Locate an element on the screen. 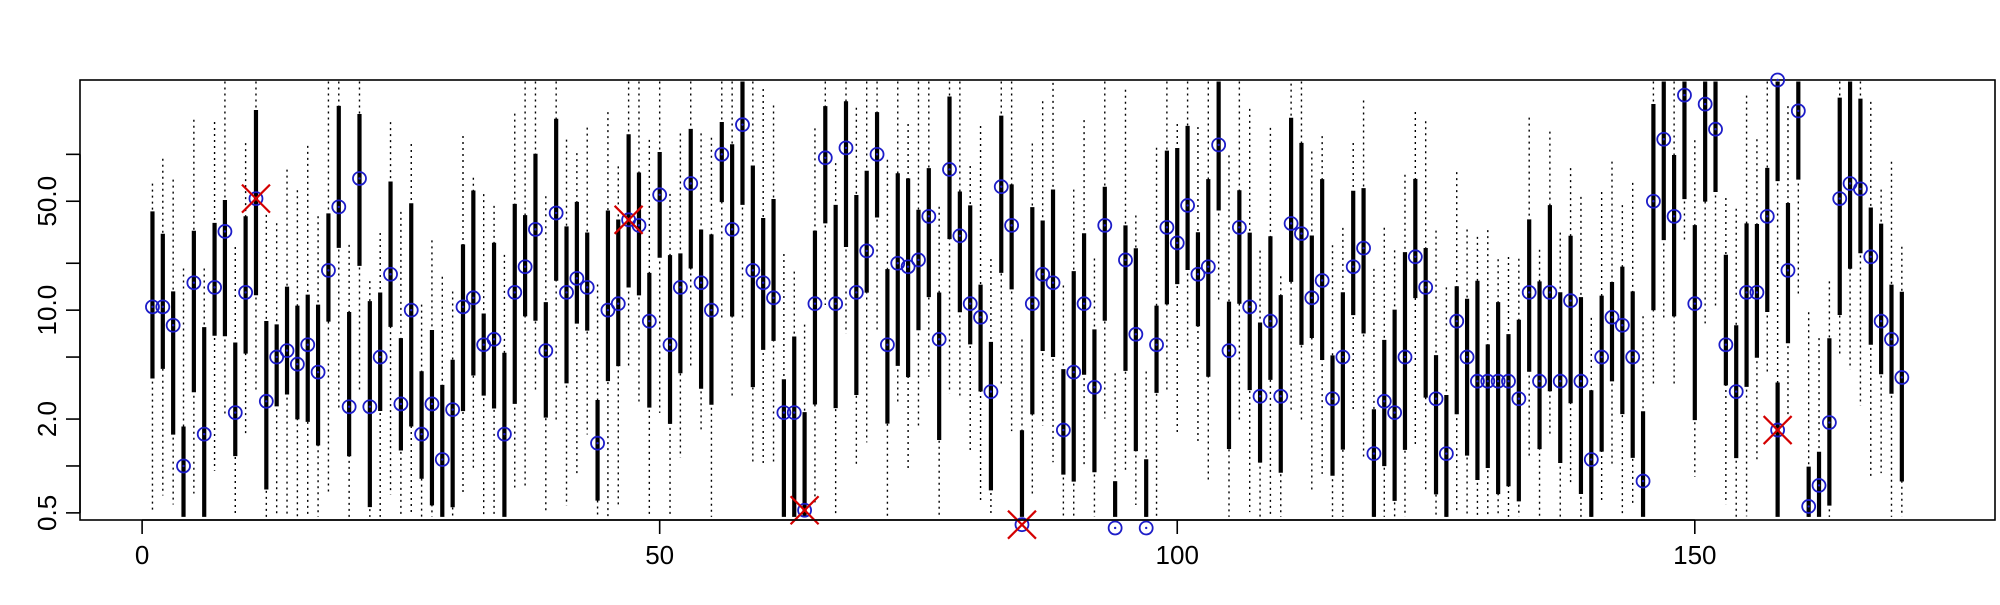 The width and height of the screenshot is (2000, 605). x-axis: 0 50 100 150 is located at coordinates (926, 544).